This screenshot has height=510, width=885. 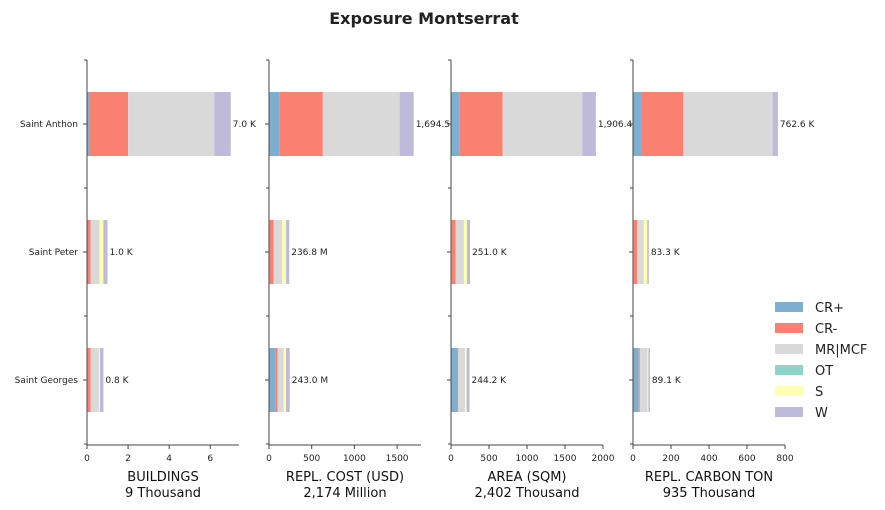 What do you see at coordinates (47, 381) in the screenshot?
I see `category-label: Saint Georges` at bounding box center [47, 381].